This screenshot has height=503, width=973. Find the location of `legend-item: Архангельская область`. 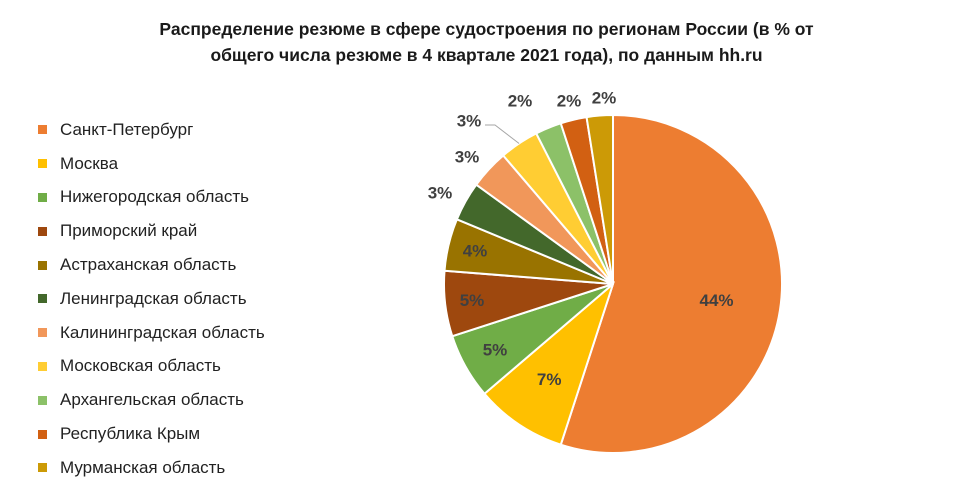

legend-item: Архангельская область is located at coordinates (151, 400).